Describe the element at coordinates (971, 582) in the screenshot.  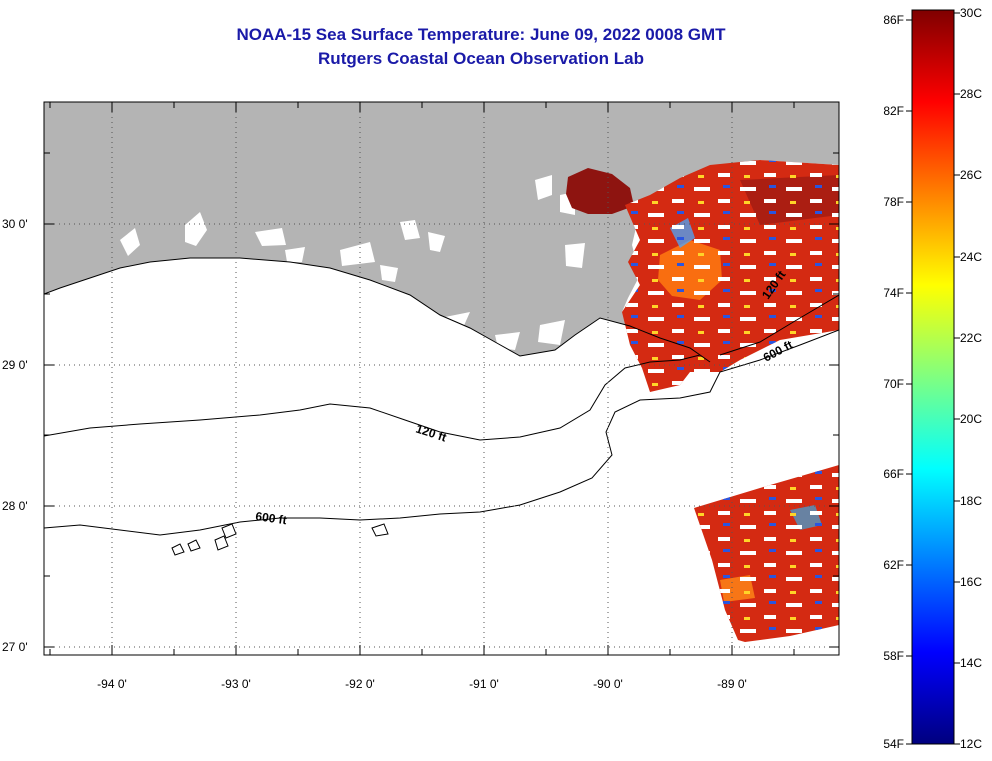
I see `colorbar-c-label: 16C` at that location.